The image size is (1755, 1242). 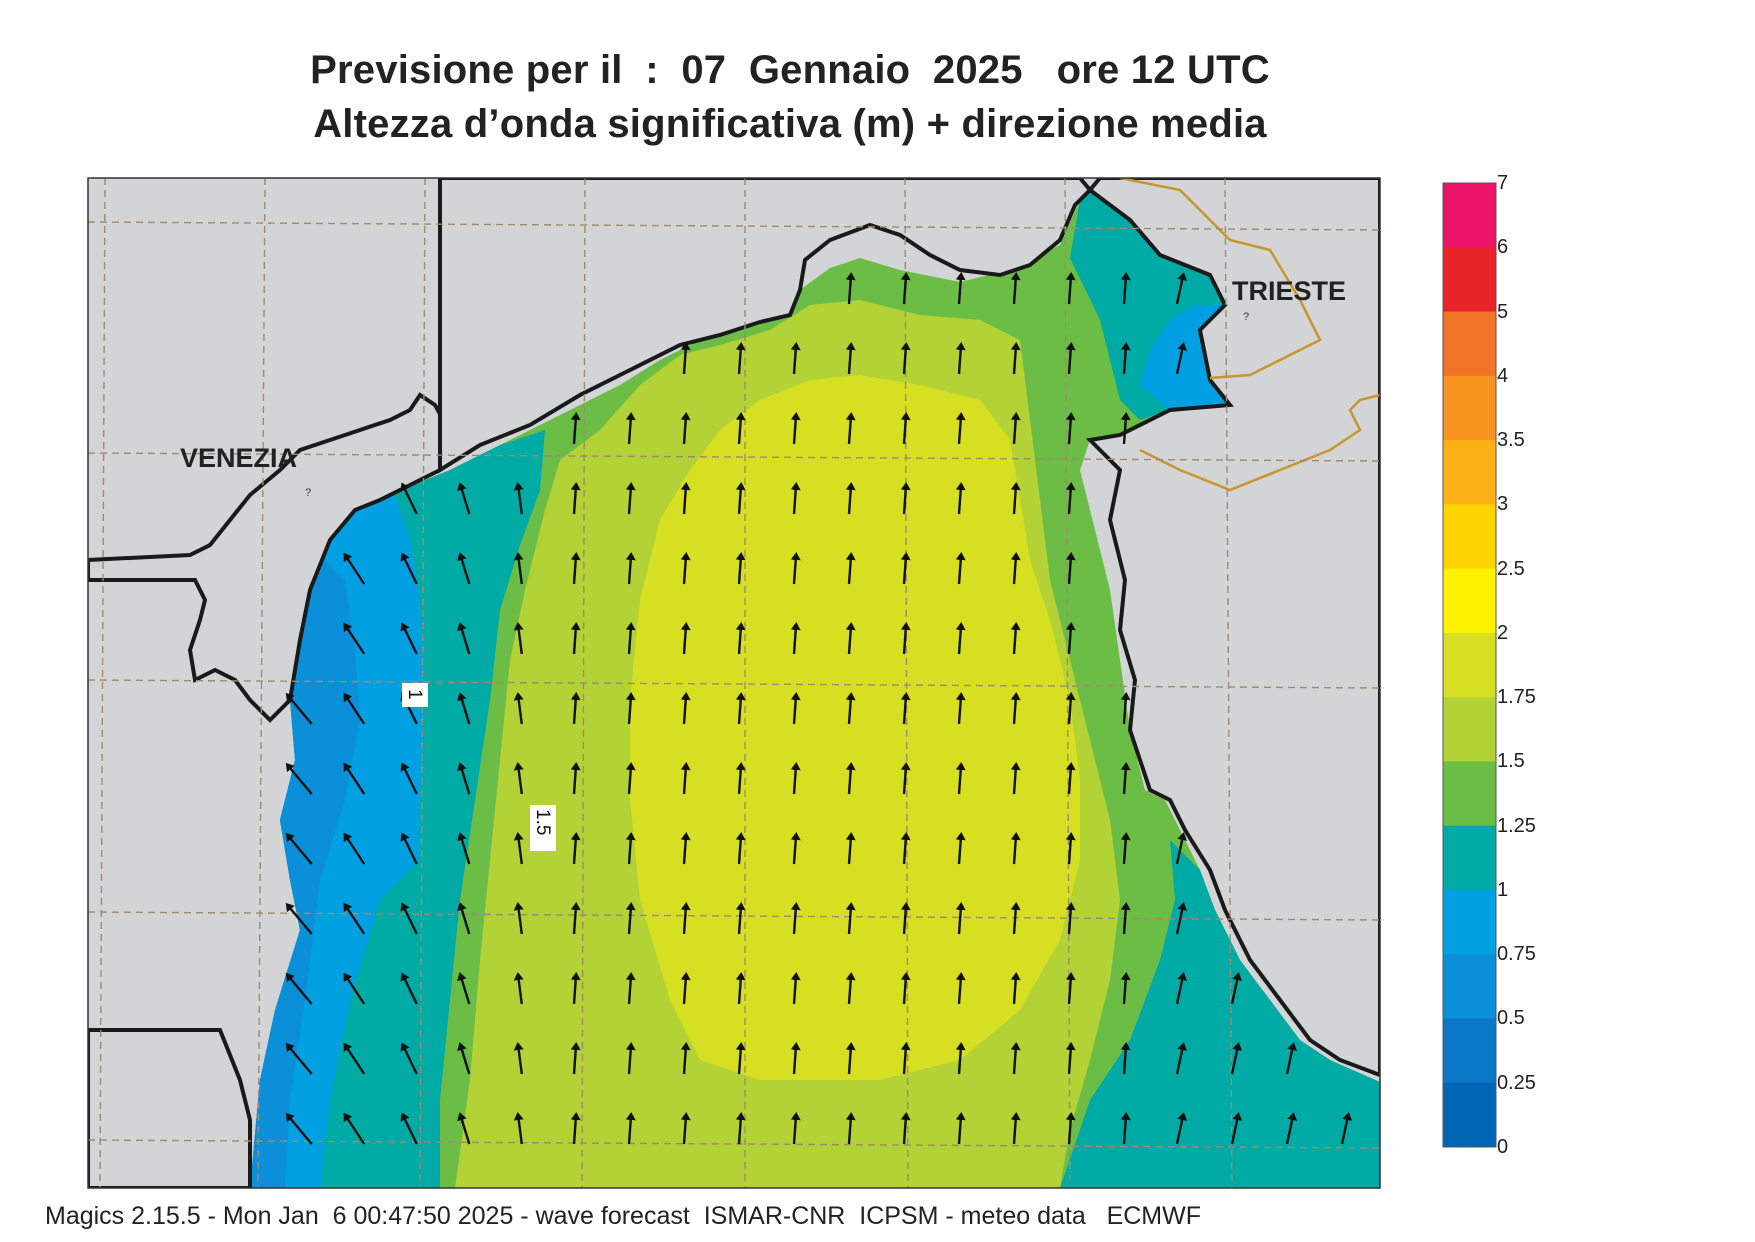 What do you see at coordinates (855, 727) in the screenshot?
I see `band-yellow-core` at bounding box center [855, 727].